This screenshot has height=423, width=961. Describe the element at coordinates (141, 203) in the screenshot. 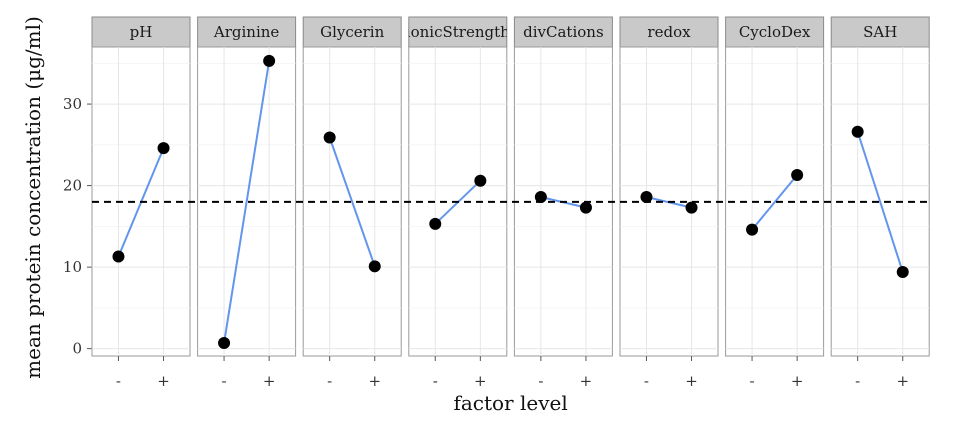

I see `facet-panel-ph: pH - +` at that location.